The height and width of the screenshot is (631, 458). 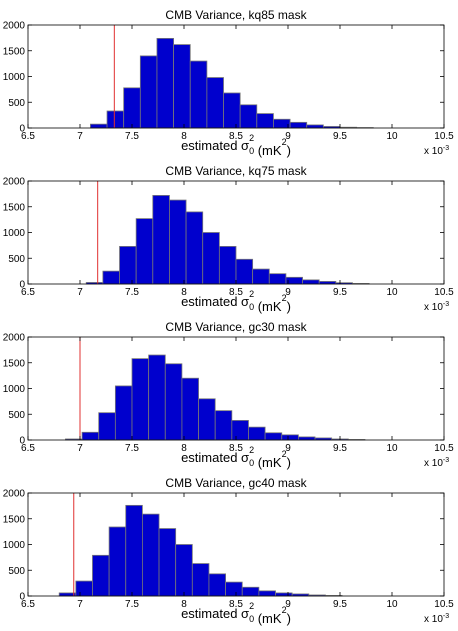 What do you see at coordinates (236, 327) in the screenshot?
I see `chart-title: CMB Variance, gc30 mask` at bounding box center [236, 327].